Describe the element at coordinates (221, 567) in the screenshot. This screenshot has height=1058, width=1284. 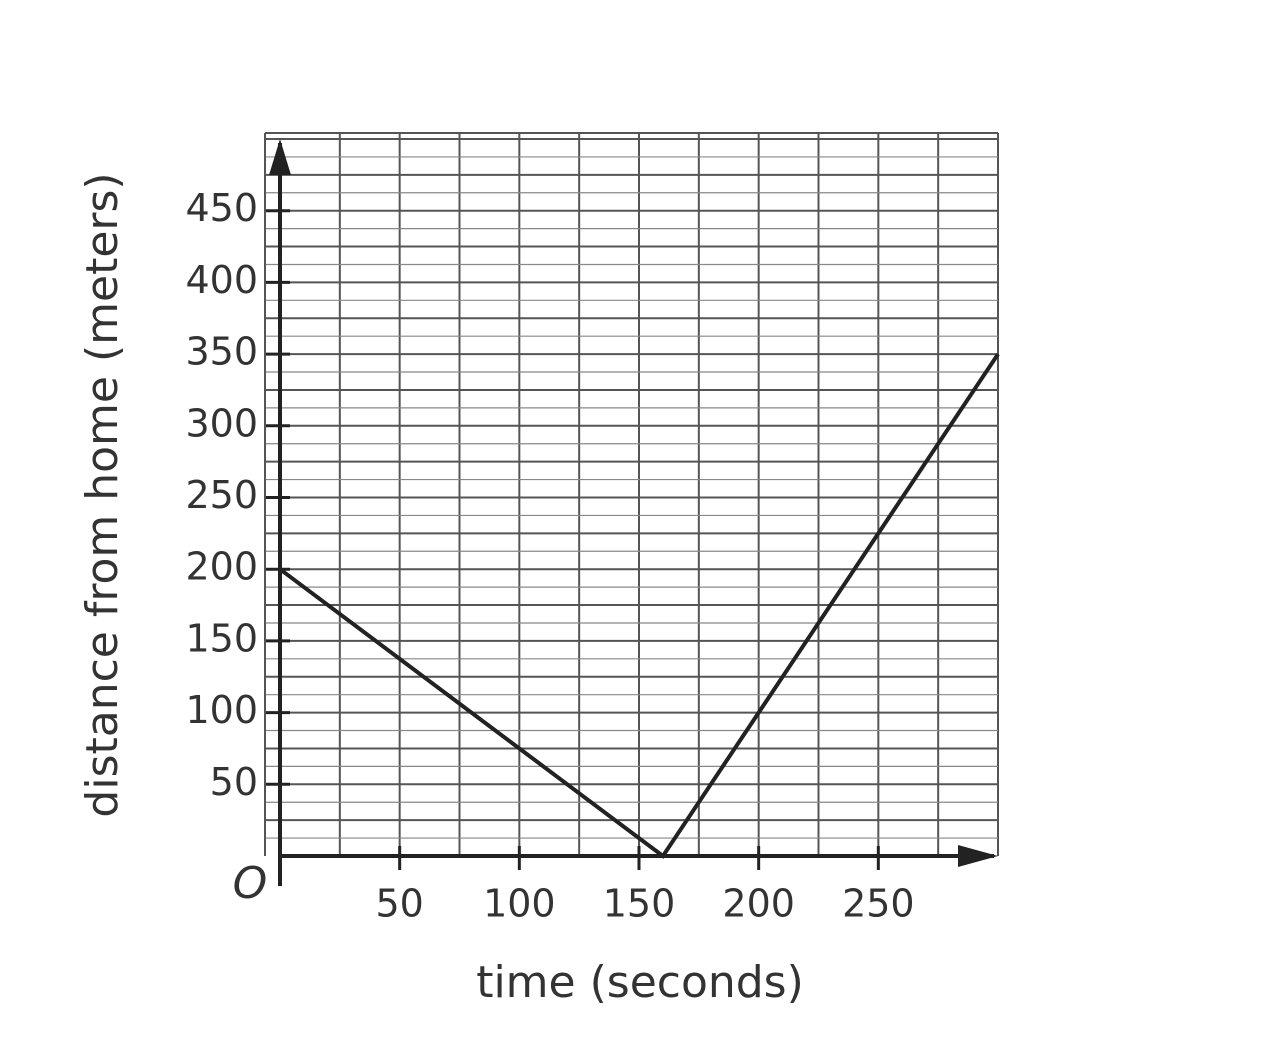
I see `y-tick-label: 200` at that location.